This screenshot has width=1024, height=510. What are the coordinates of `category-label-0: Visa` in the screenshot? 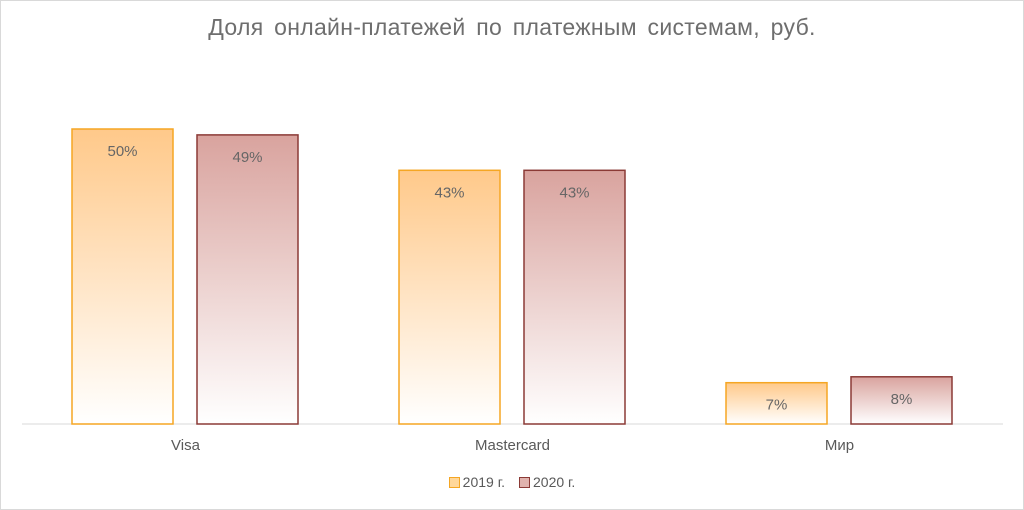 It's located at (186, 445).